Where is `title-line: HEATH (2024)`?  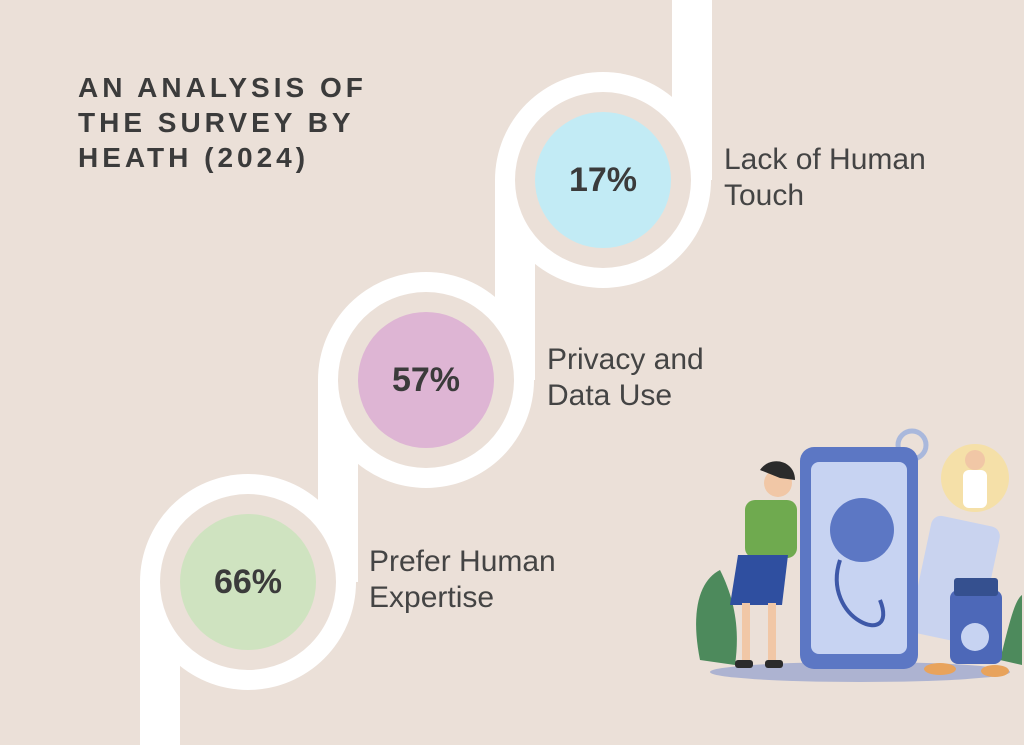
title-line: HEATH (2024) is located at coordinates (193, 157).